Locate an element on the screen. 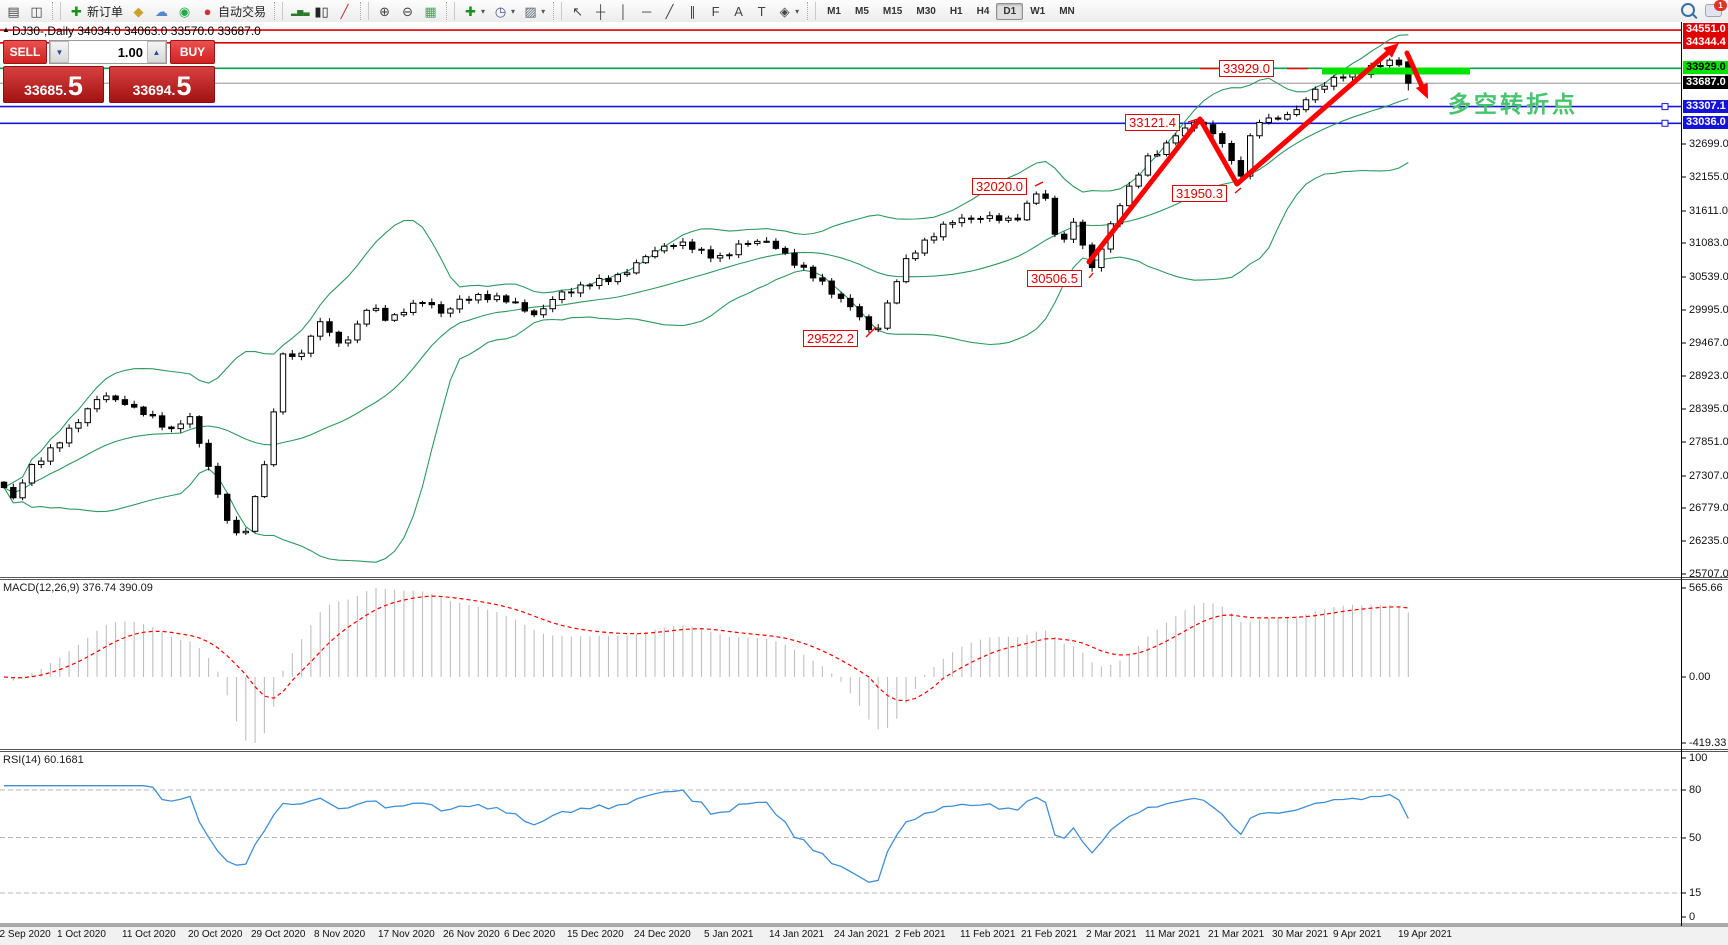 Image resolution: width=1728 pixels, height=945 pixels. toolbar-button-bar-chart: ▂▅▃ is located at coordinates (298, 11).